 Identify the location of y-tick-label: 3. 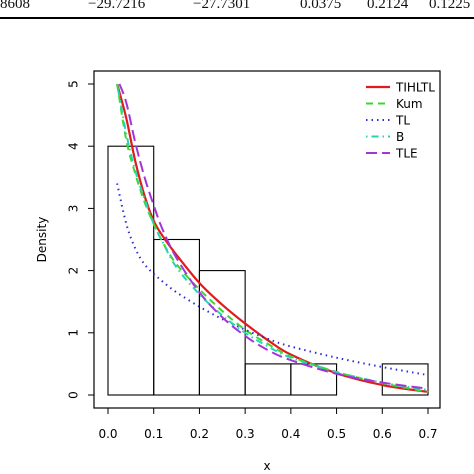
(74, 209).